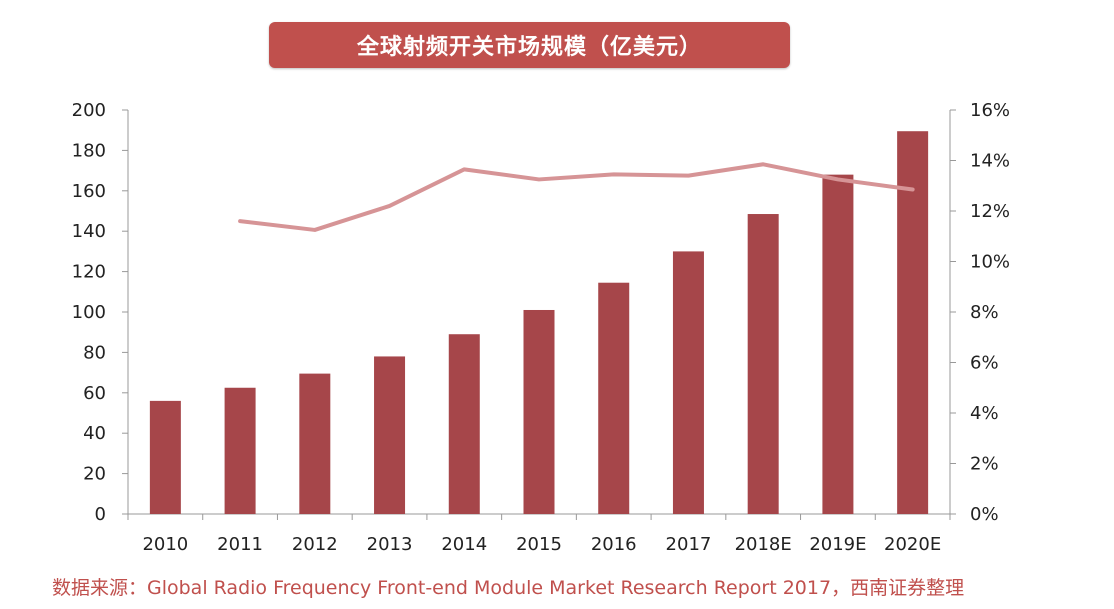 The image size is (1114, 609). Describe the element at coordinates (984, 464) in the screenshot. I see `y-right-tick-label: 2%` at that location.